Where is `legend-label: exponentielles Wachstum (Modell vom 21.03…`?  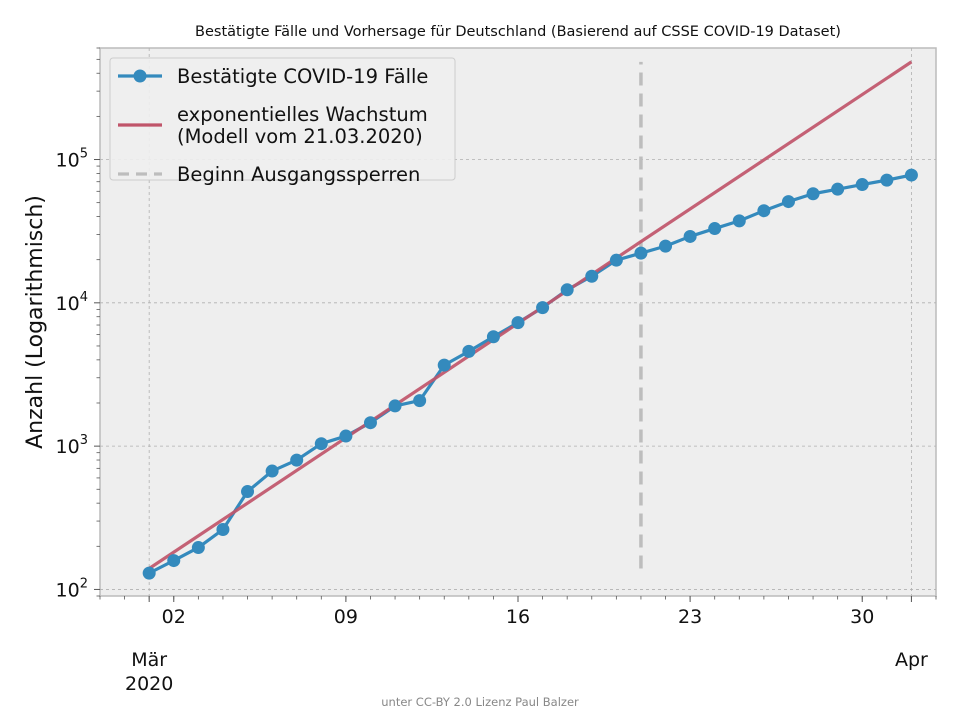 legend-label: exponentielles Wachstum (Modell vom 21.03… is located at coordinates (302, 125).